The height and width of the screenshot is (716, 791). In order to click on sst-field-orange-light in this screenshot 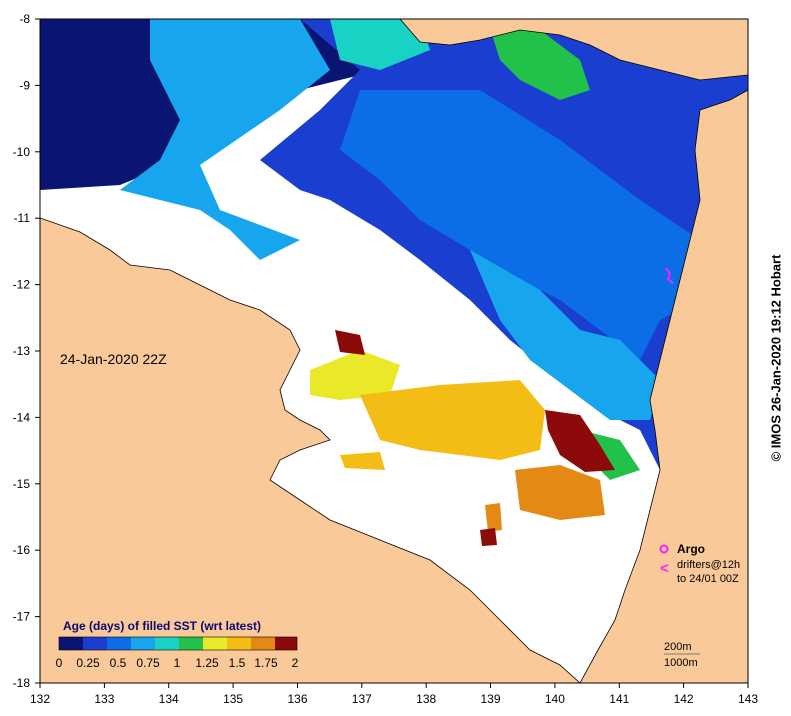, I will do `click(452, 420)`.